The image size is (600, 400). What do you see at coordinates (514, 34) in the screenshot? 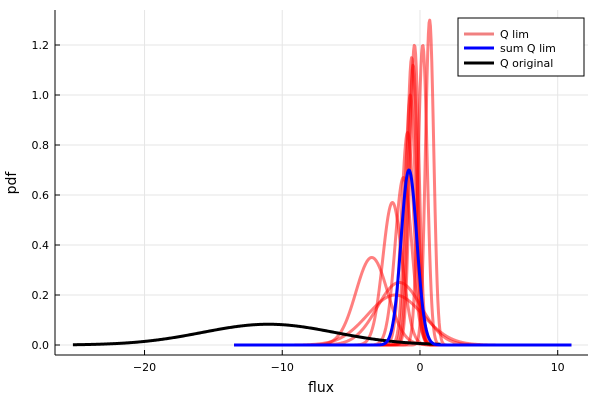
I see `legend-label-q-lim: Q lim` at bounding box center [514, 34].